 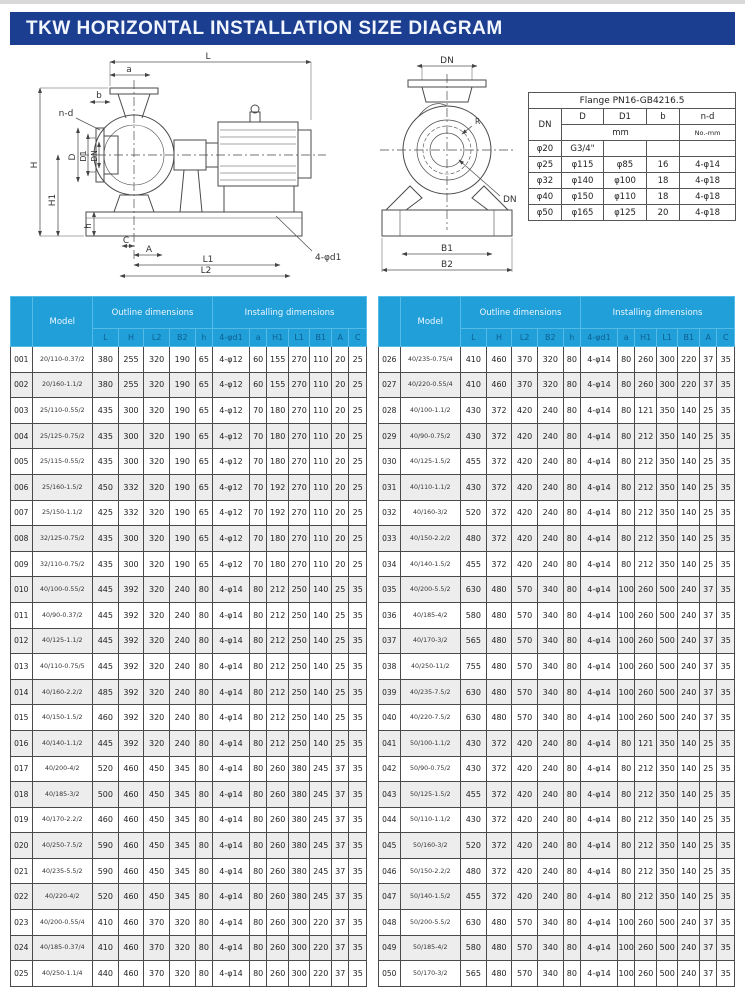 I want to click on value-cell: 121, so click(x=645, y=410).